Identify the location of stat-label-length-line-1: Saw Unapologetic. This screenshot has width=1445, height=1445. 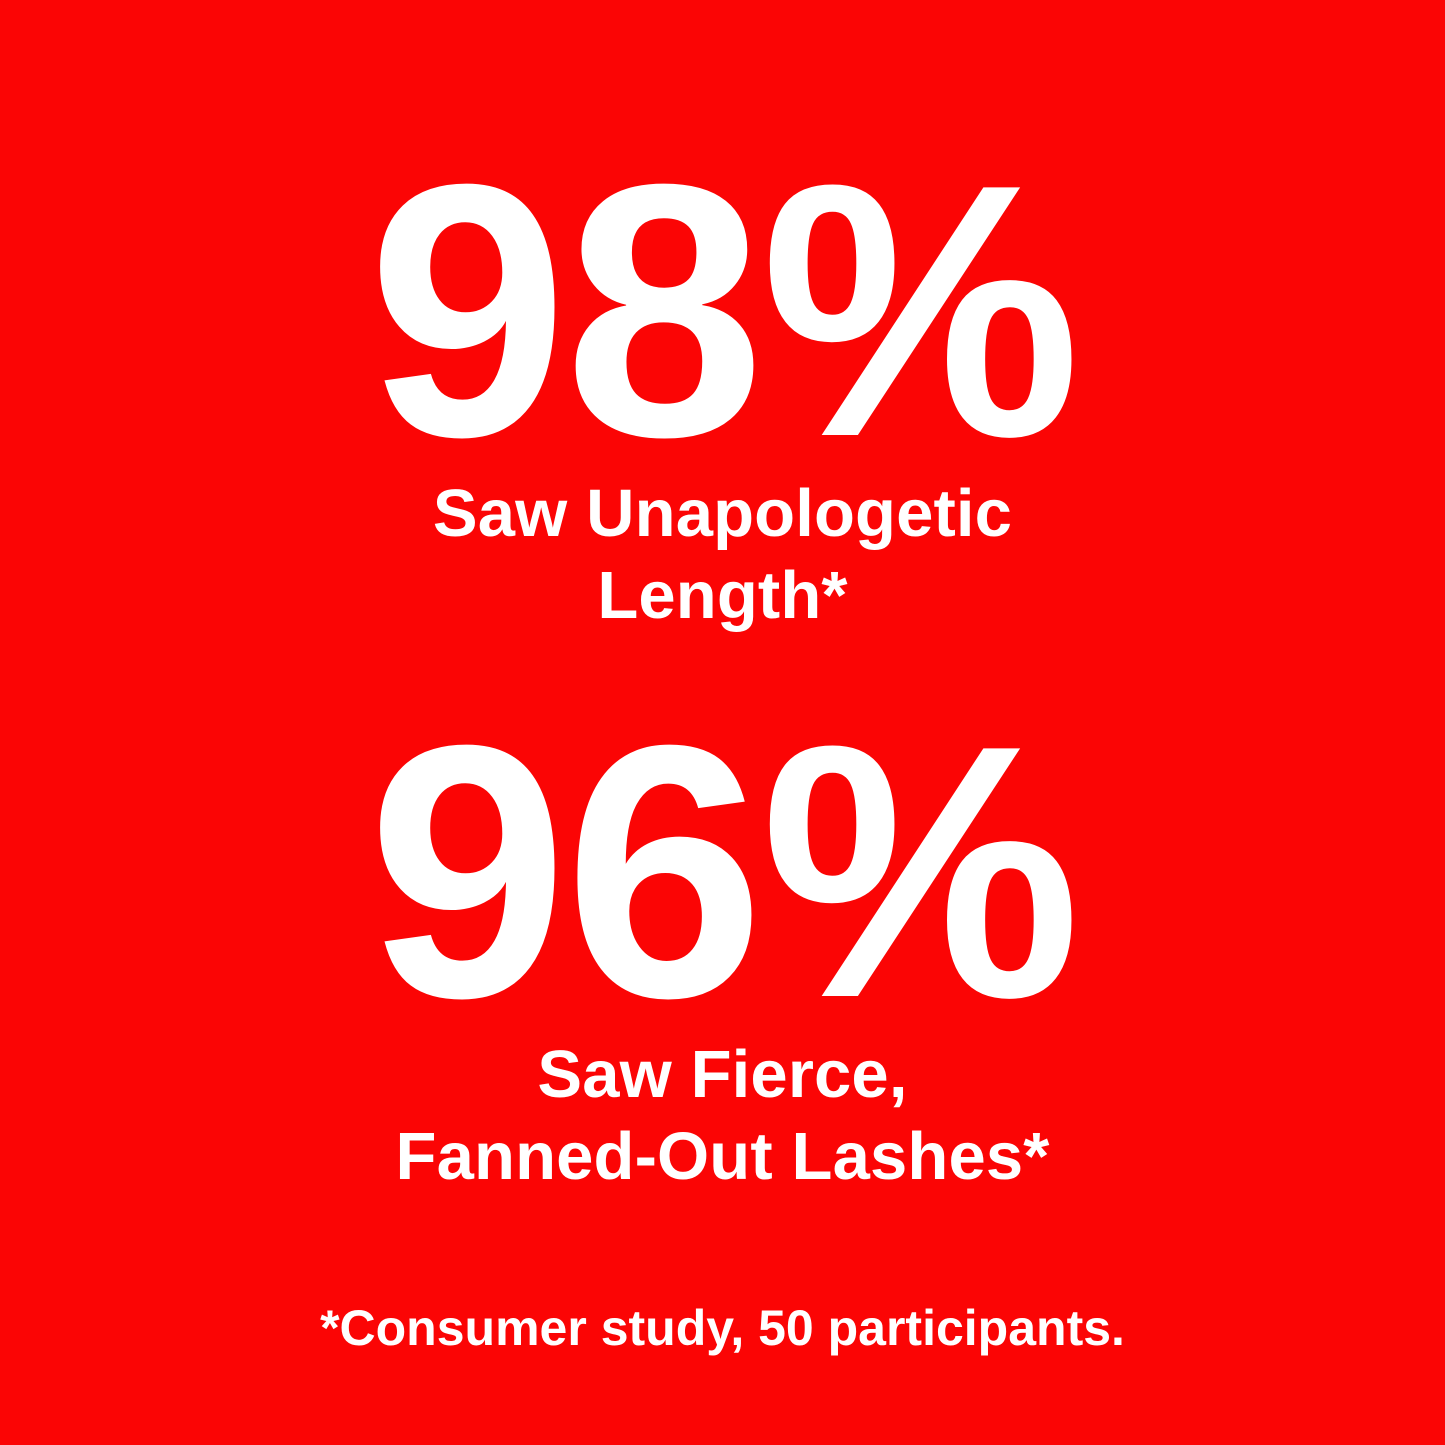
(722, 513).